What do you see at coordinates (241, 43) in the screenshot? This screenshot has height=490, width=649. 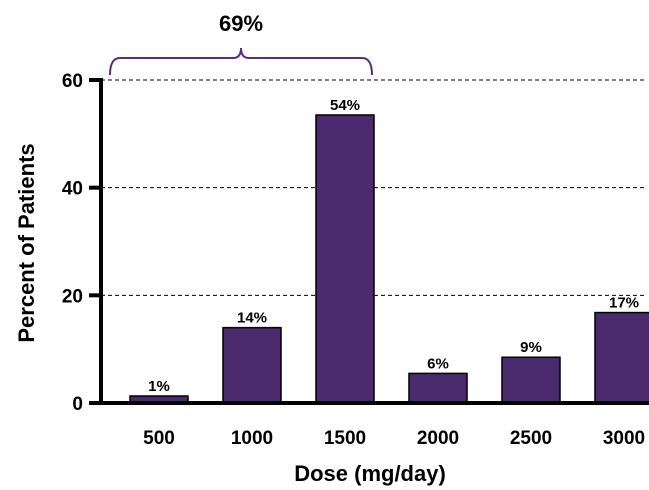 I see `bracket-annotation: 69%` at bounding box center [241, 43].